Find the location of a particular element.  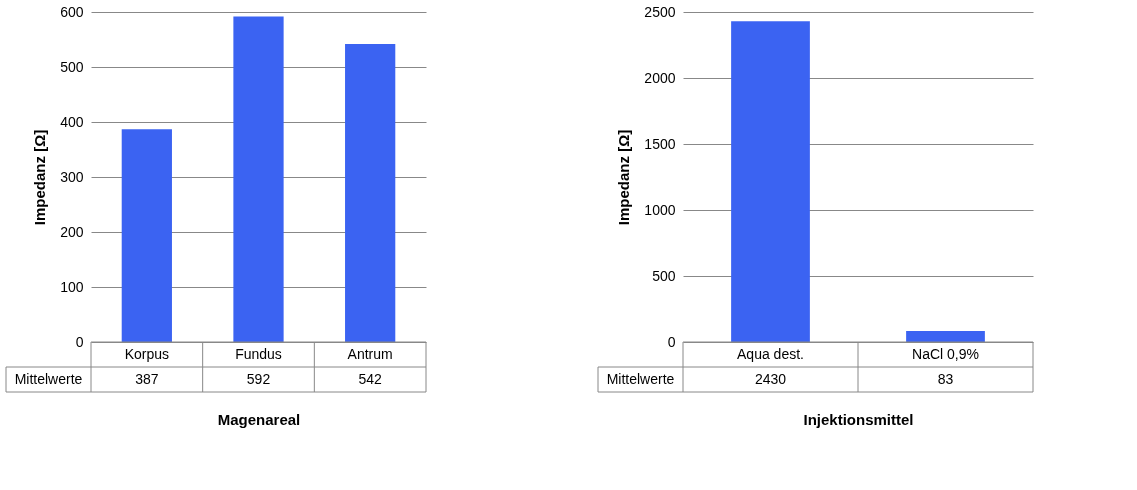

x-tick-label: Aqua dest. is located at coordinates (770, 353).